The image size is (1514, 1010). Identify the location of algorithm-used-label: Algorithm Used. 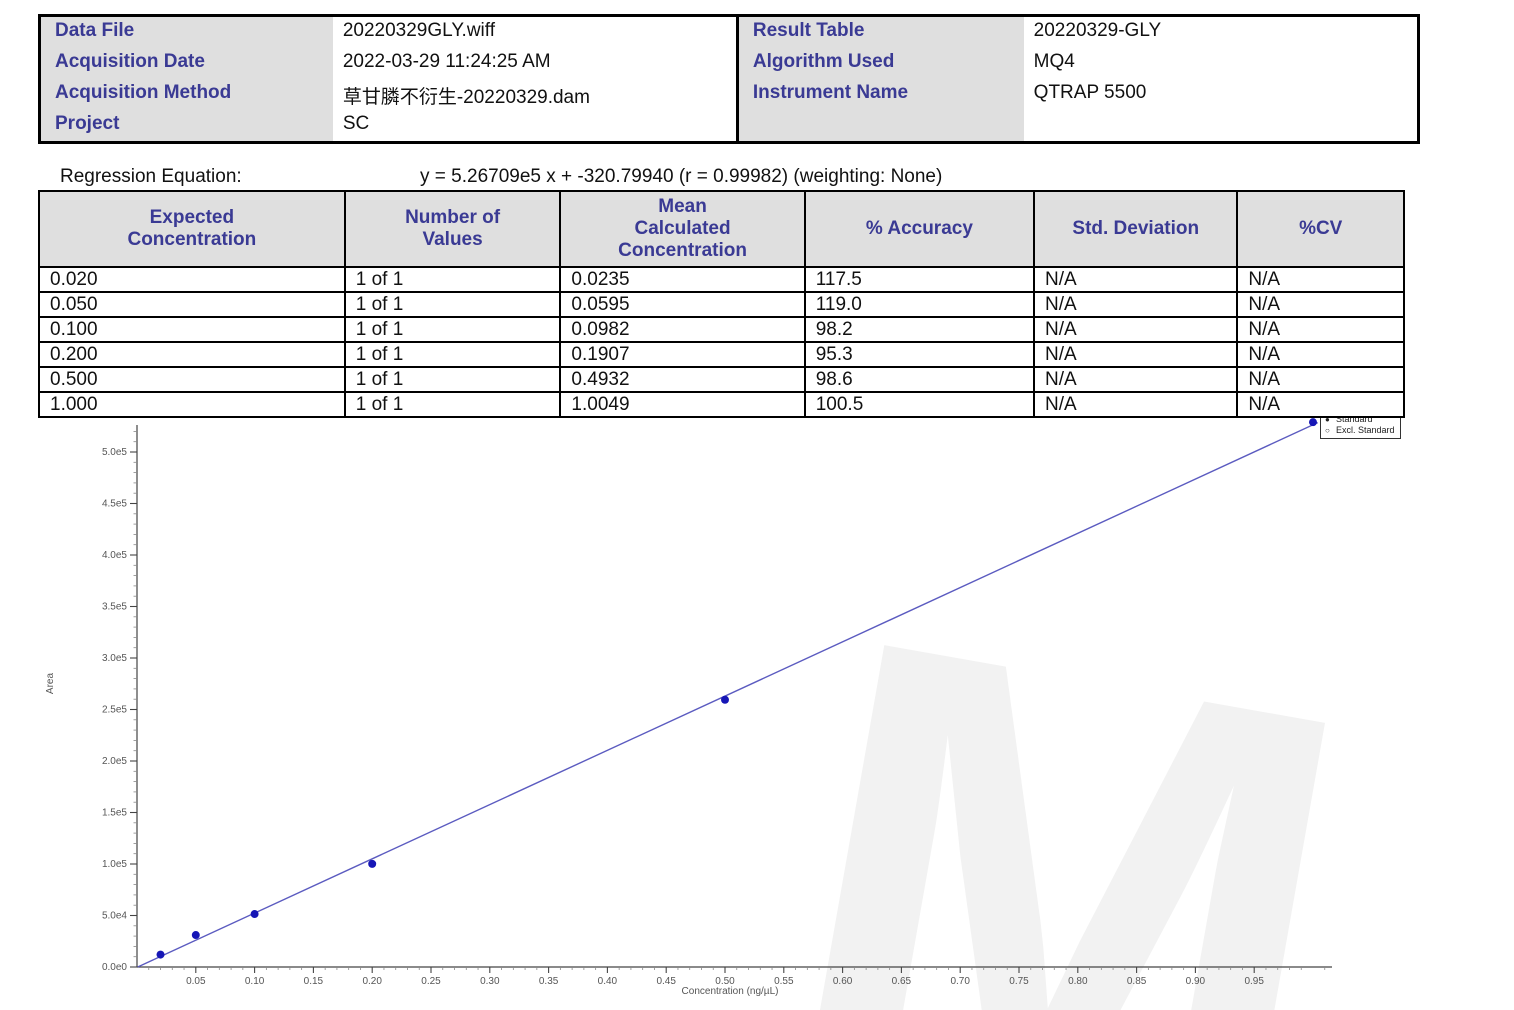
(881, 63).